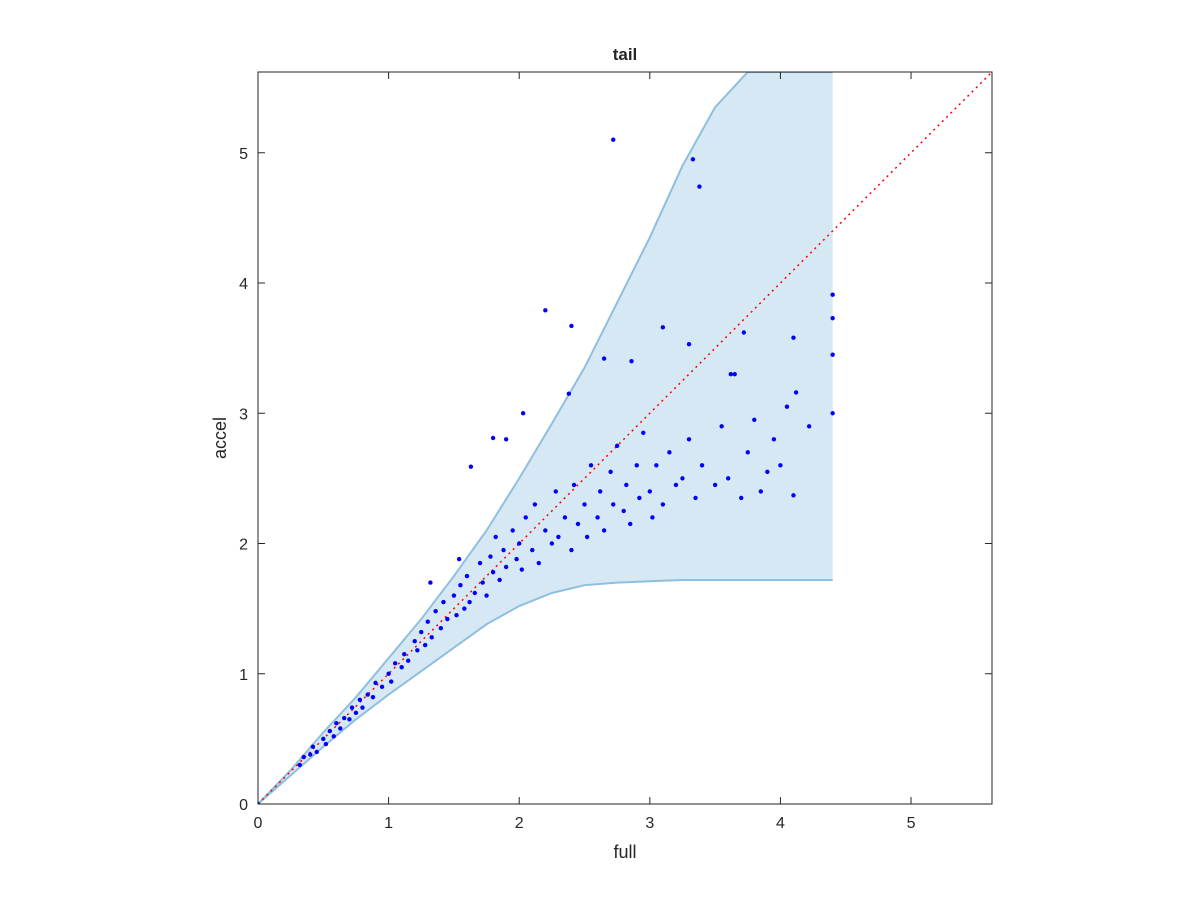 This screenshot has width=1200, height=905. What do you see at coordinates (258, 823) in the screenshot?
I see `x-tick-label: 0` at bounding box center [258, 823].